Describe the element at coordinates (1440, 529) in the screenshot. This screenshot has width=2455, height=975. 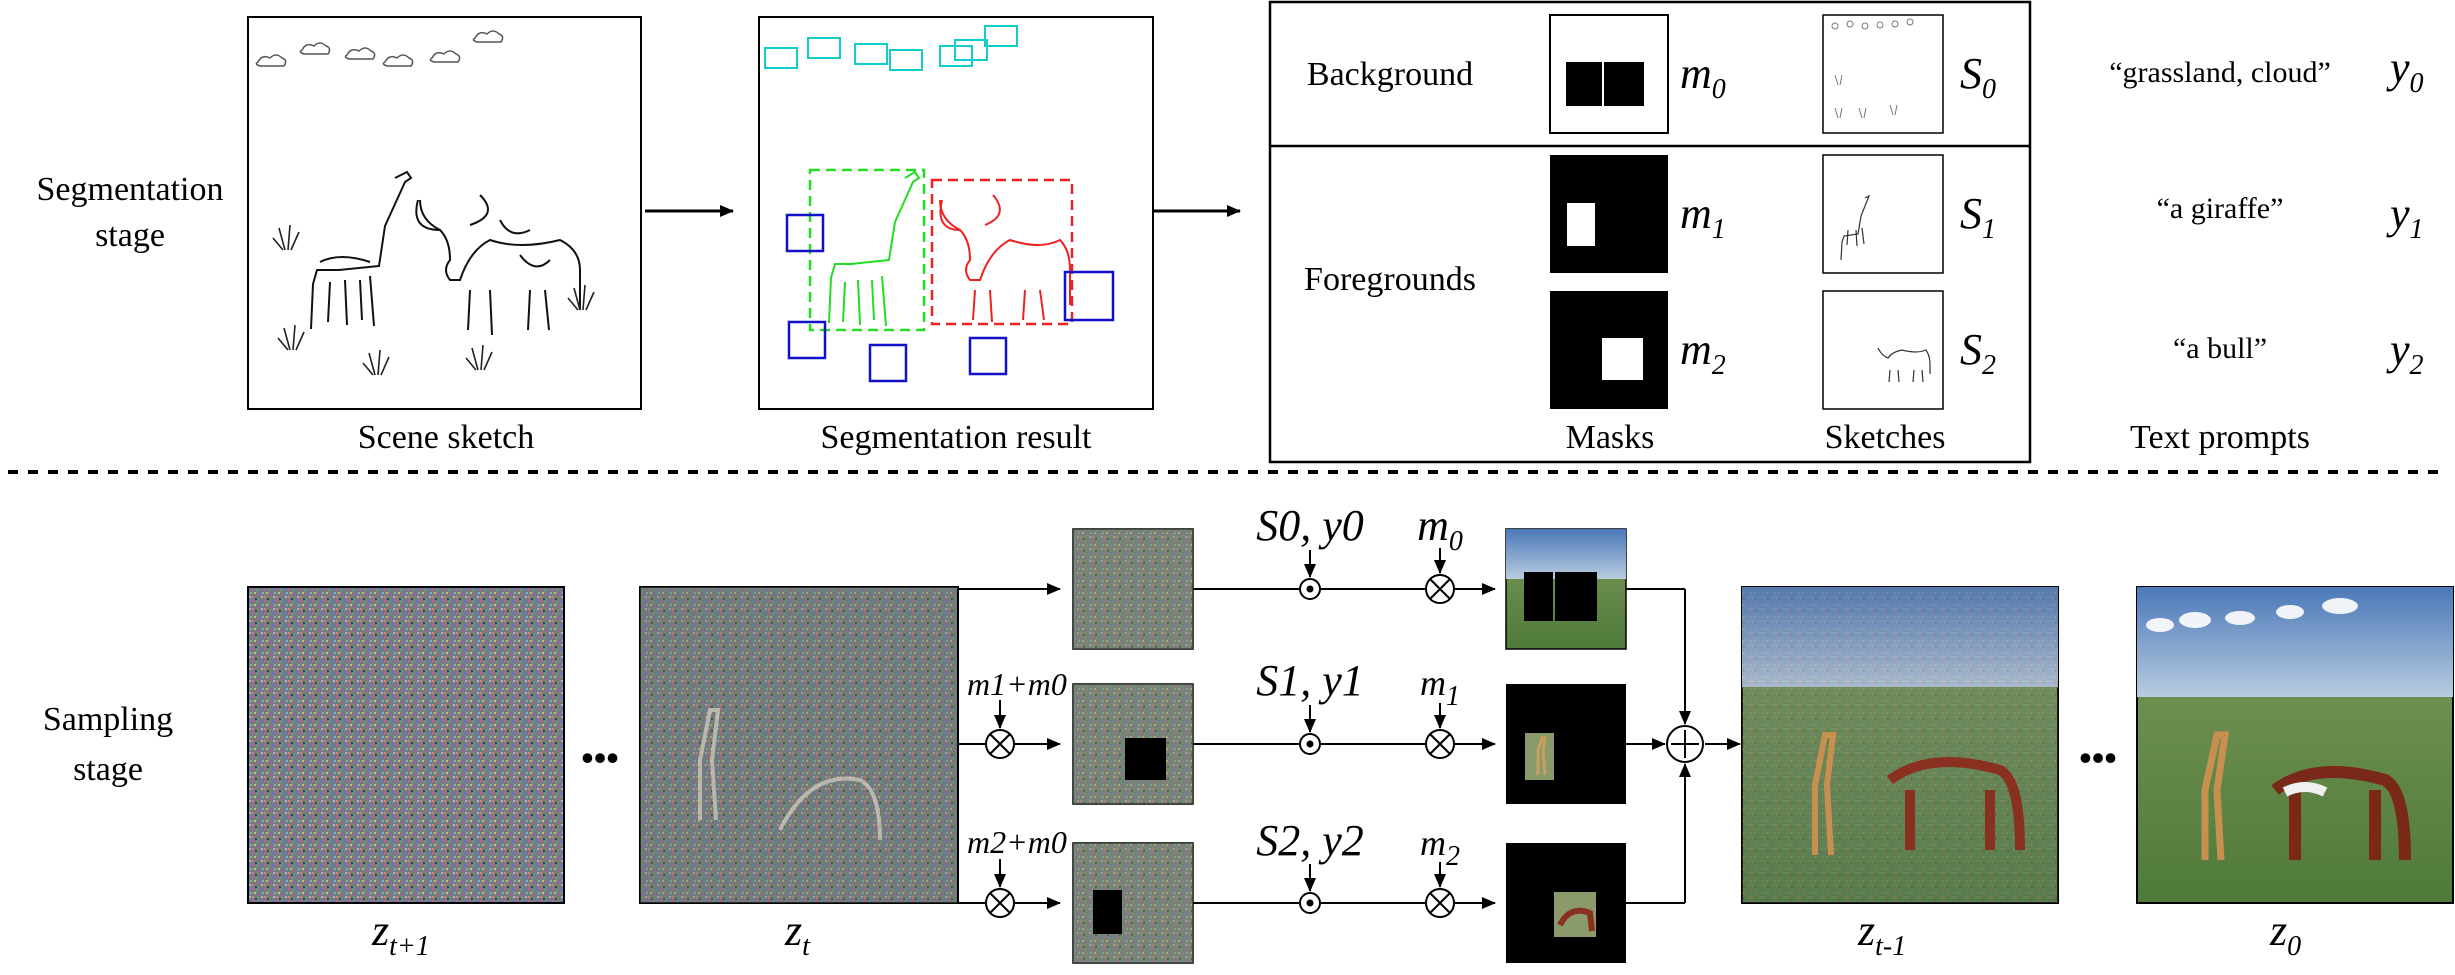
I see `label-op-m0: m0` at that location.